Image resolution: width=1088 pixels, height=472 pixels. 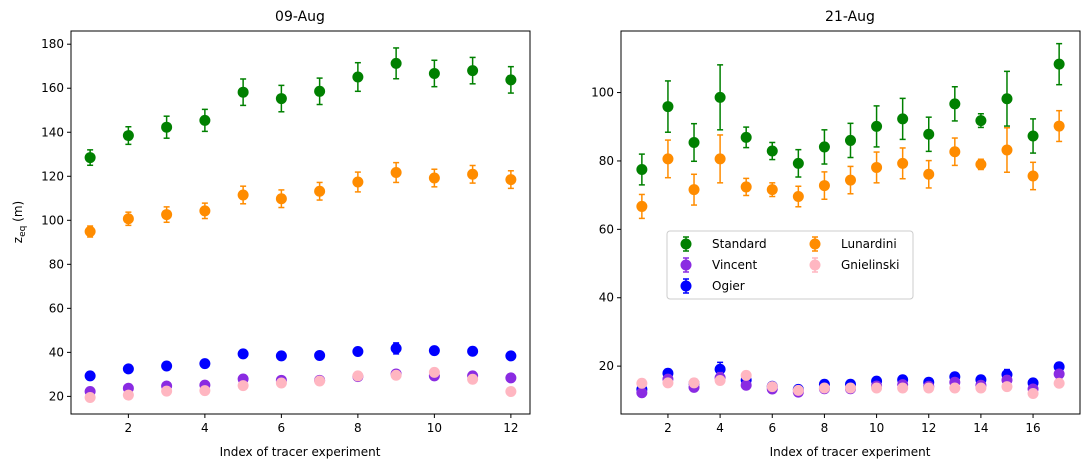 I want to click on x-tick-label-09-aug-2: 2, so click(x=129, y=428).